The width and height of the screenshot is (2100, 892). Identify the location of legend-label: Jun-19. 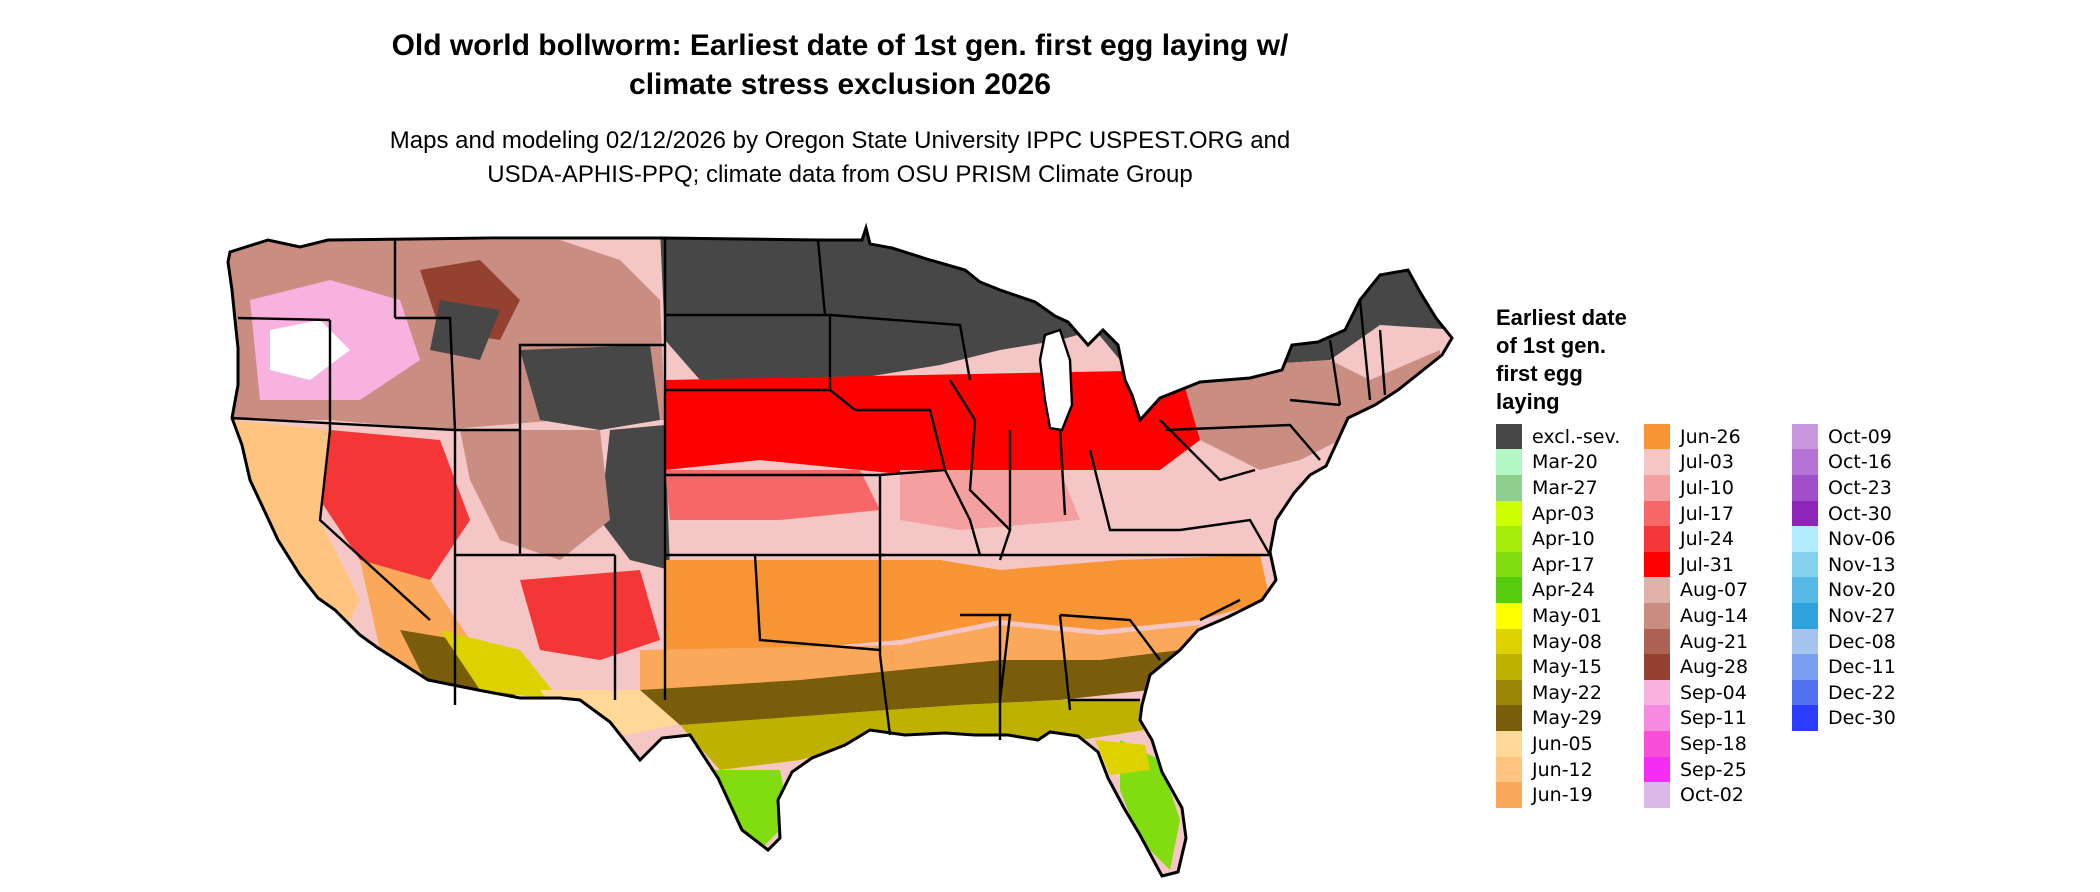
(1562, 795).